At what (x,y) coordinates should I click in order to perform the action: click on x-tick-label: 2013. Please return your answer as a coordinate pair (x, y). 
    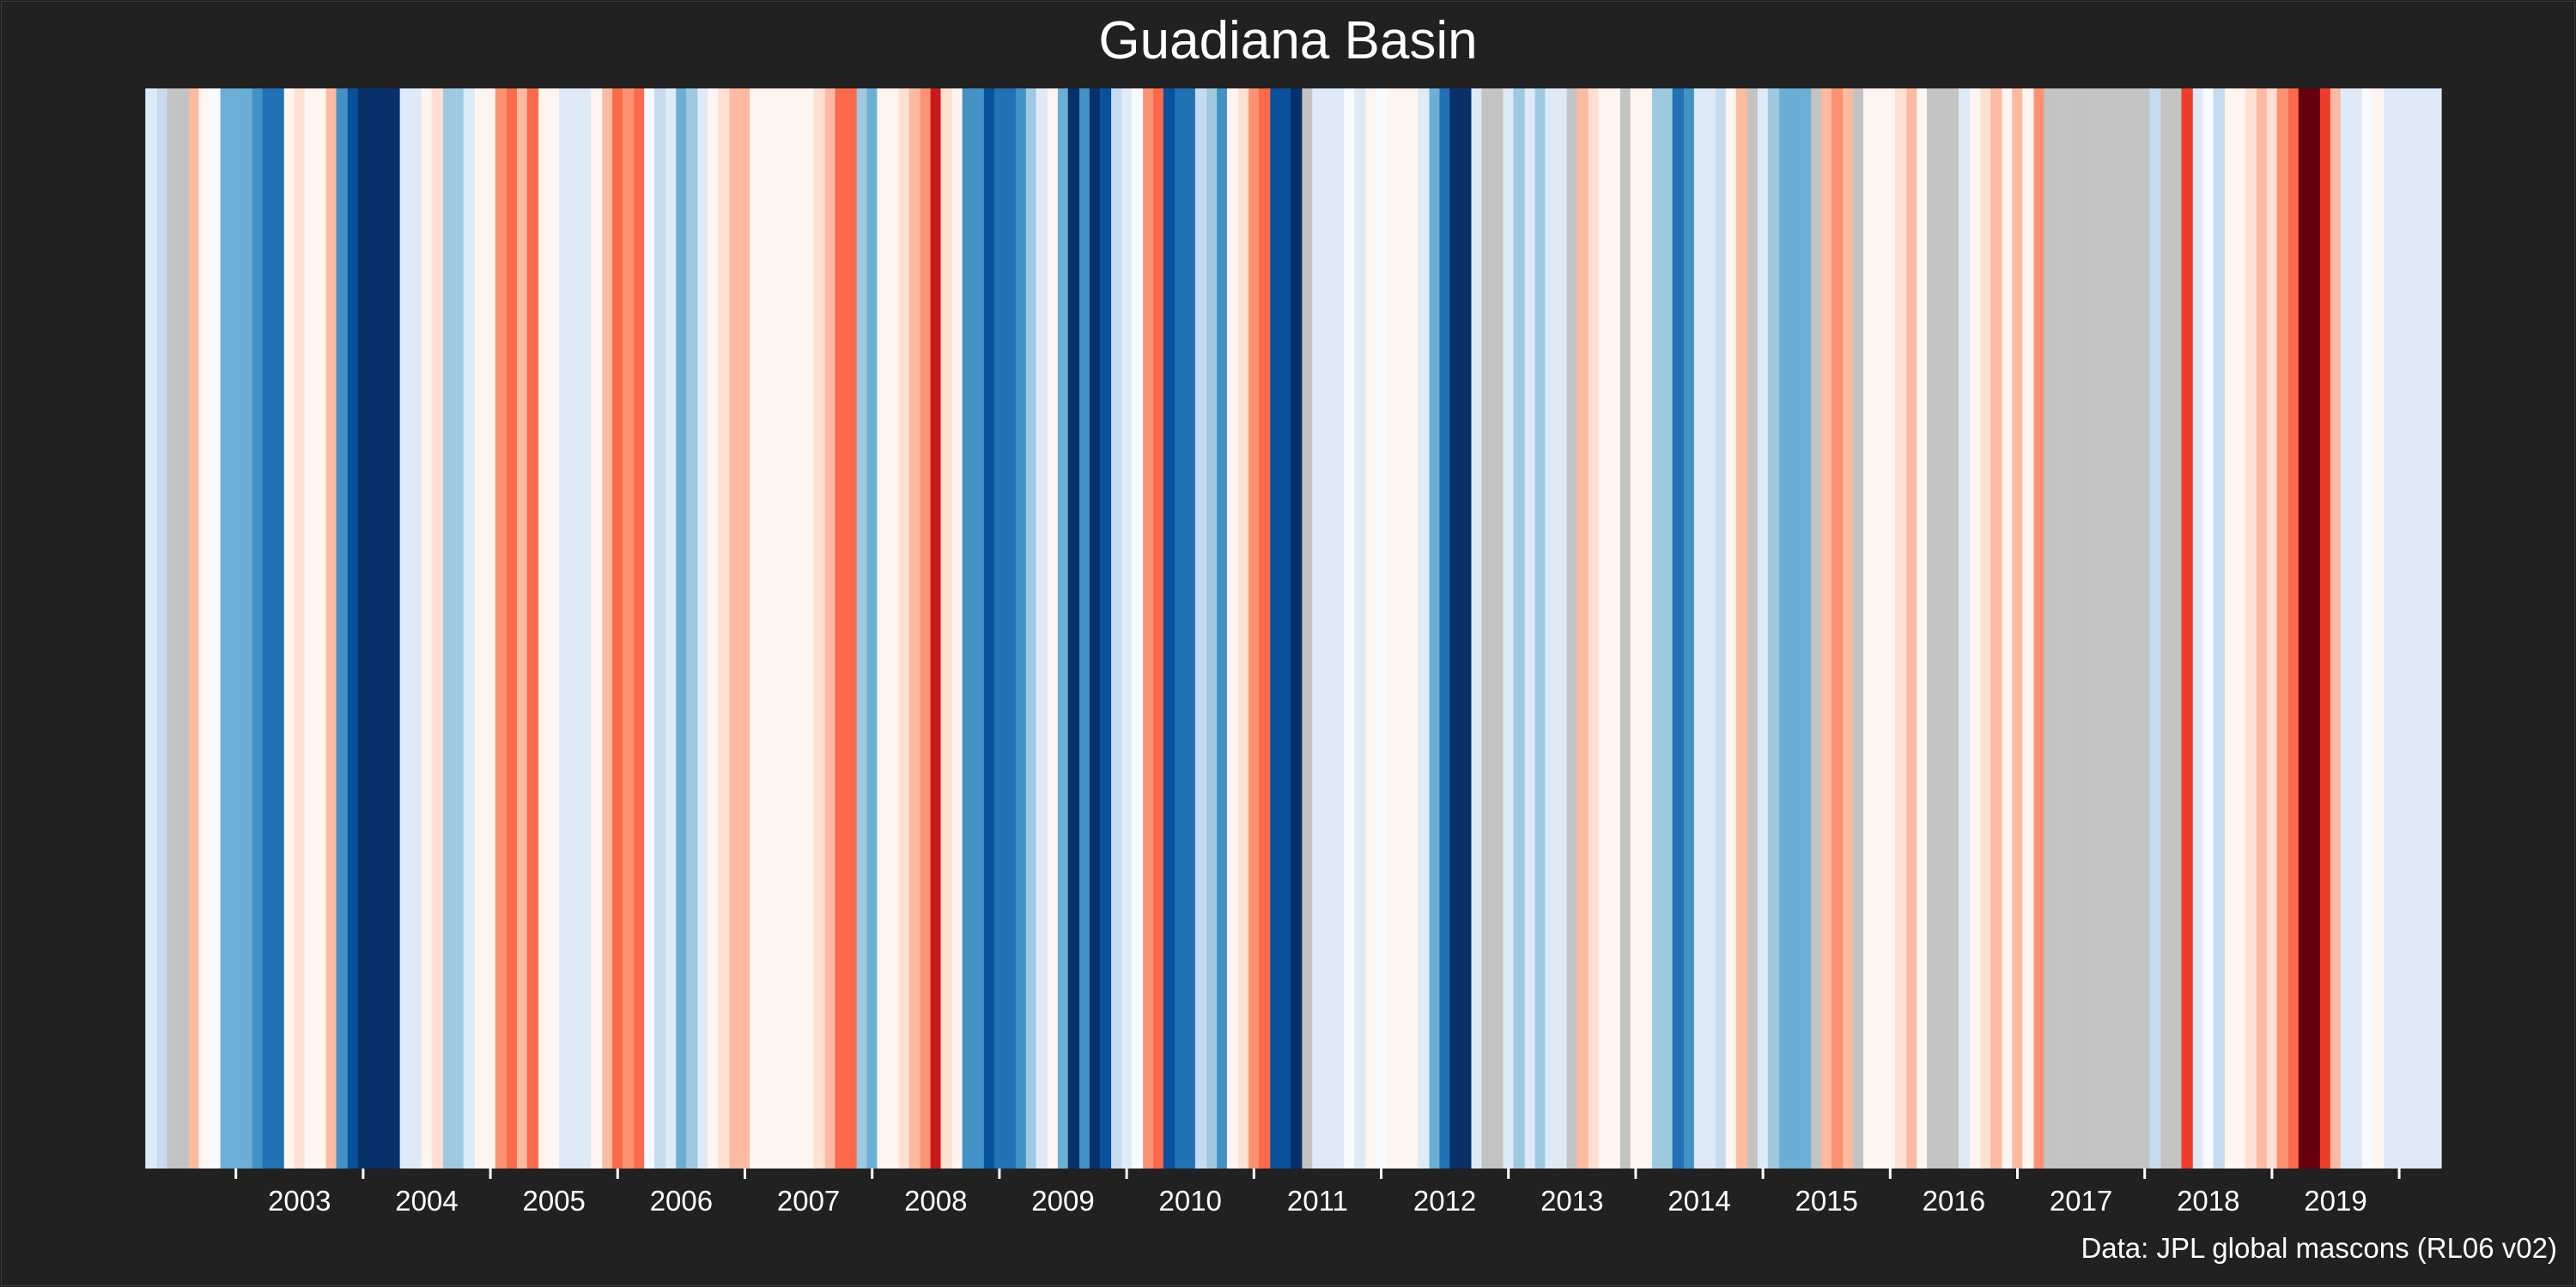
    Looking at the image, I should click on (1572, 1201).